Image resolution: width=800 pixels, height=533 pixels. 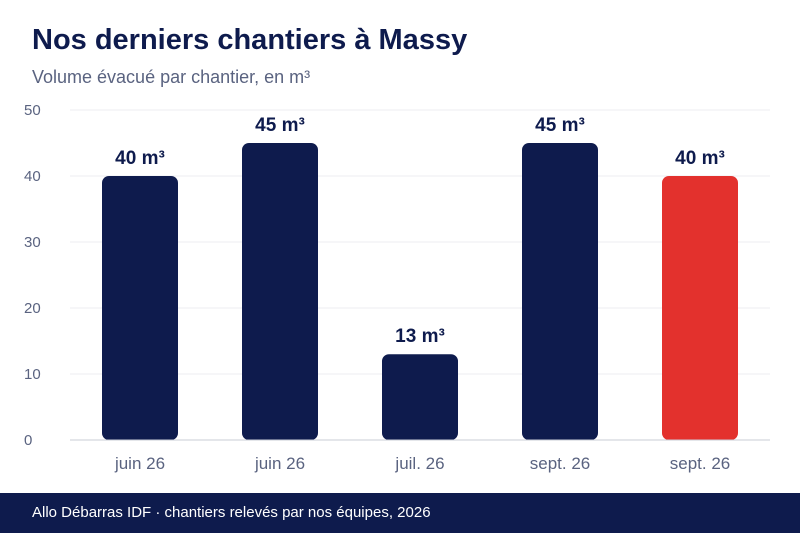 I want to click on y-tick-label: 10, so click(x=32, y=374).